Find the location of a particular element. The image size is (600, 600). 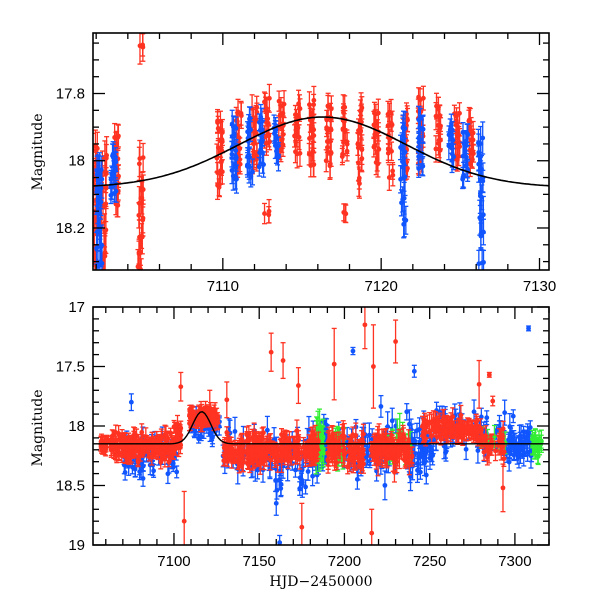

top-panel-x-tick-labels: 7110 7120 7130 is located at coordinates (381, 286).